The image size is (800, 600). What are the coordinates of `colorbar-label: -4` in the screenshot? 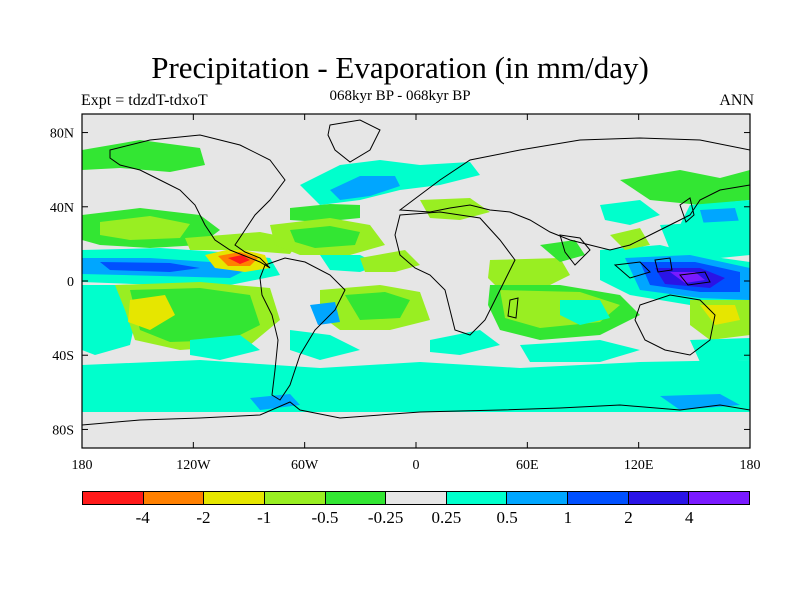 It's located at (142, 517).